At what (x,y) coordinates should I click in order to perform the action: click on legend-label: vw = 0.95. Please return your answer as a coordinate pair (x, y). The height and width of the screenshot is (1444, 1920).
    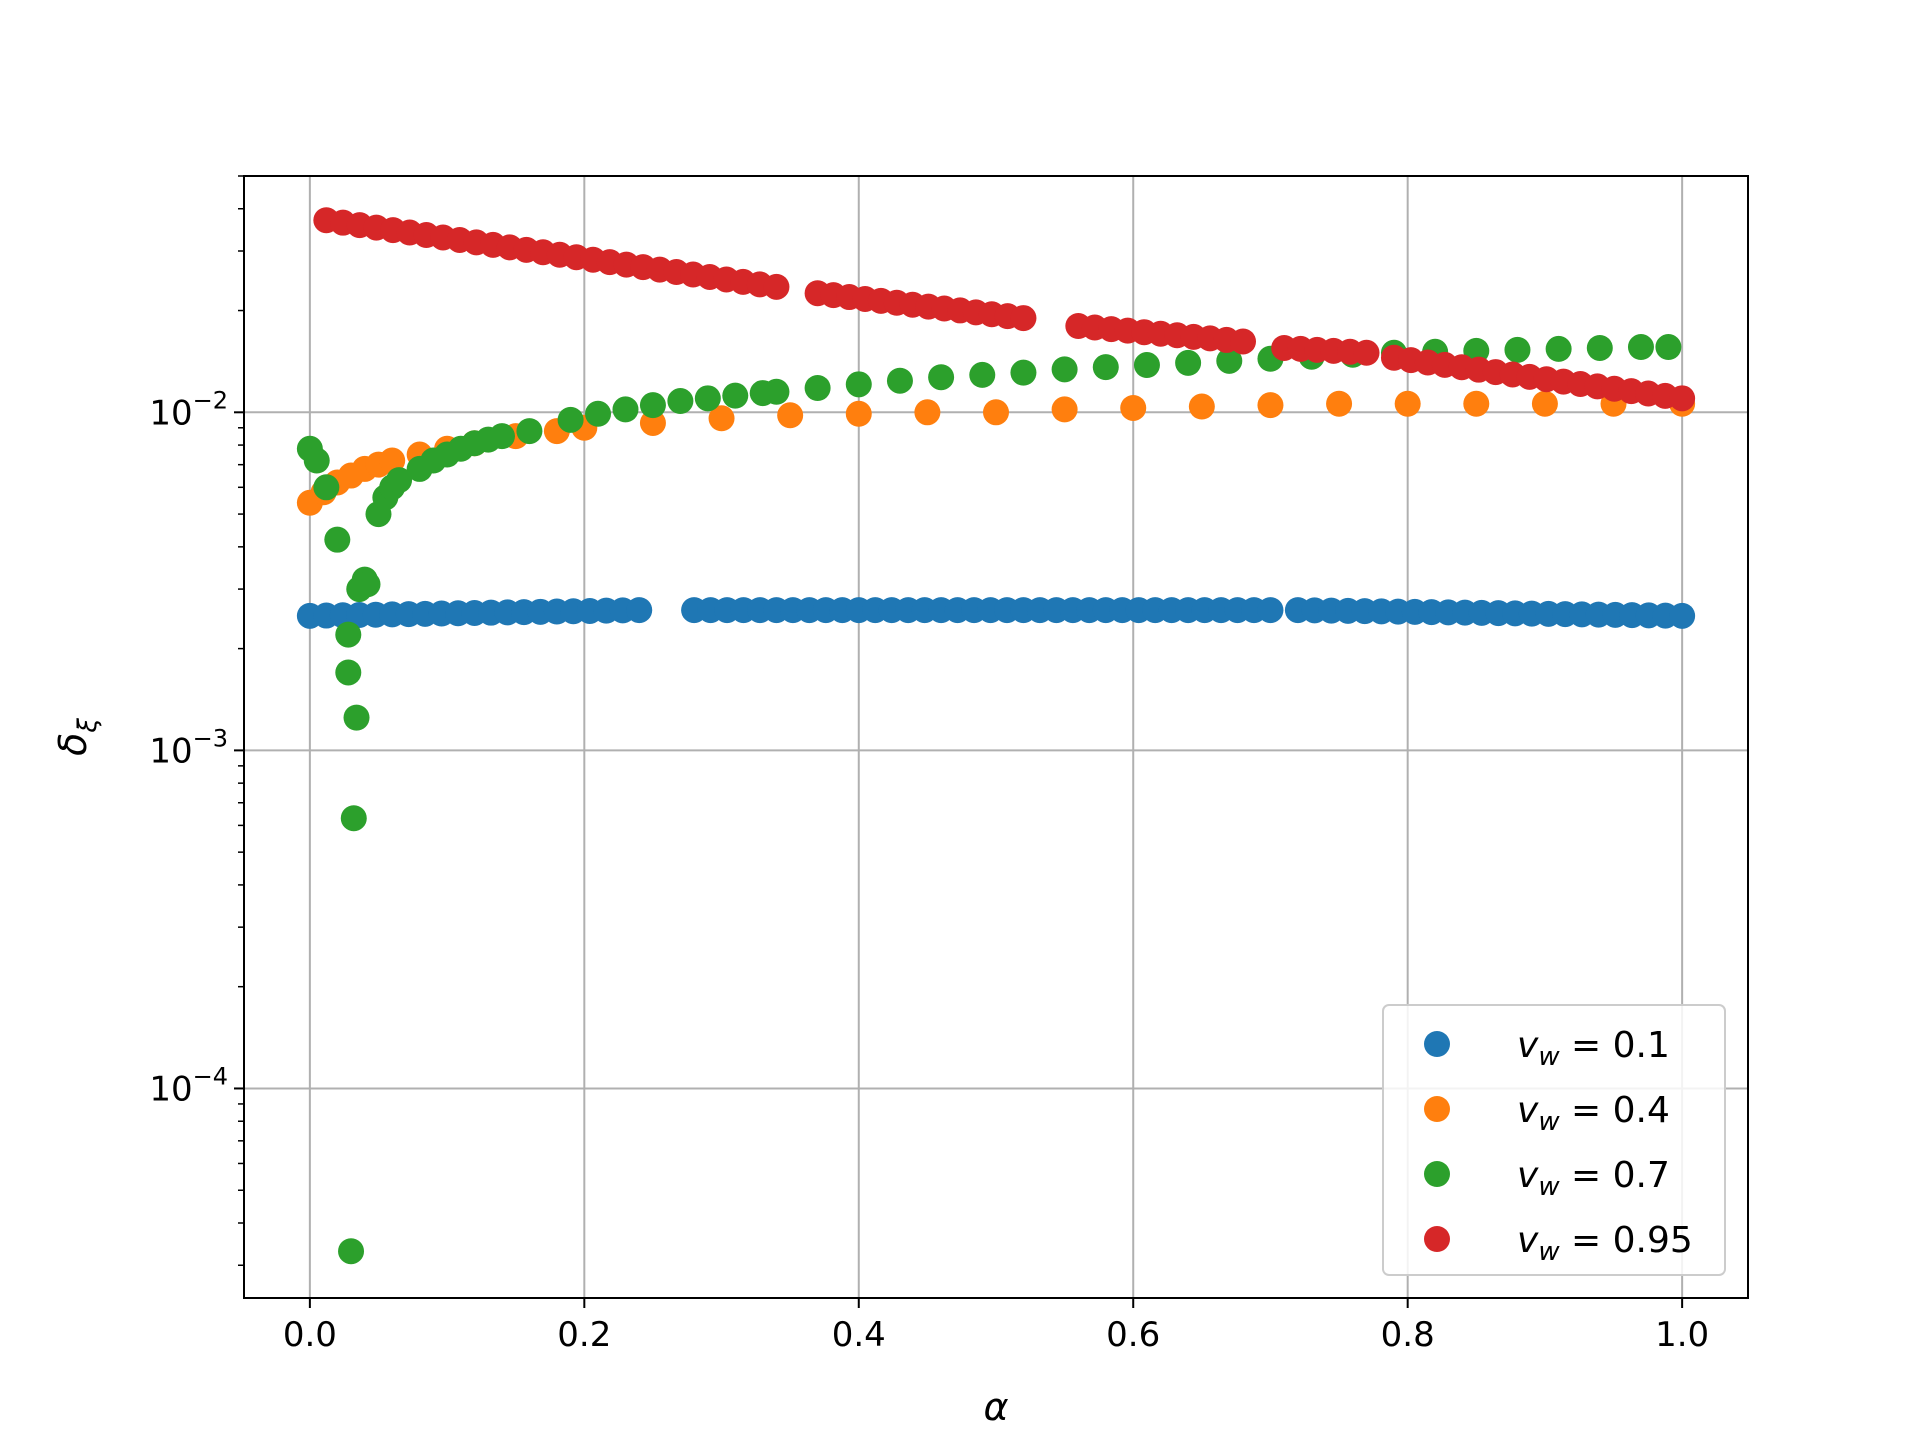
    Looking at the image, I should click on (1605, 1243).